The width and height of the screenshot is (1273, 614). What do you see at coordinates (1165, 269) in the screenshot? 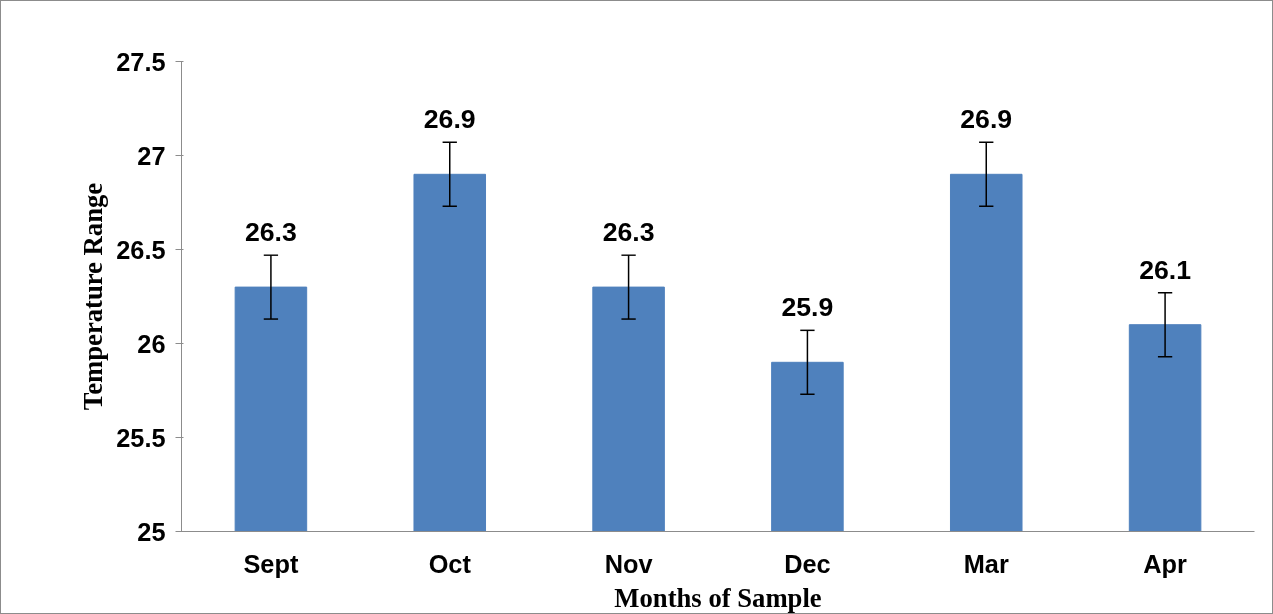
I see `data-label: 26.1` at bounding box center [1165, 269].